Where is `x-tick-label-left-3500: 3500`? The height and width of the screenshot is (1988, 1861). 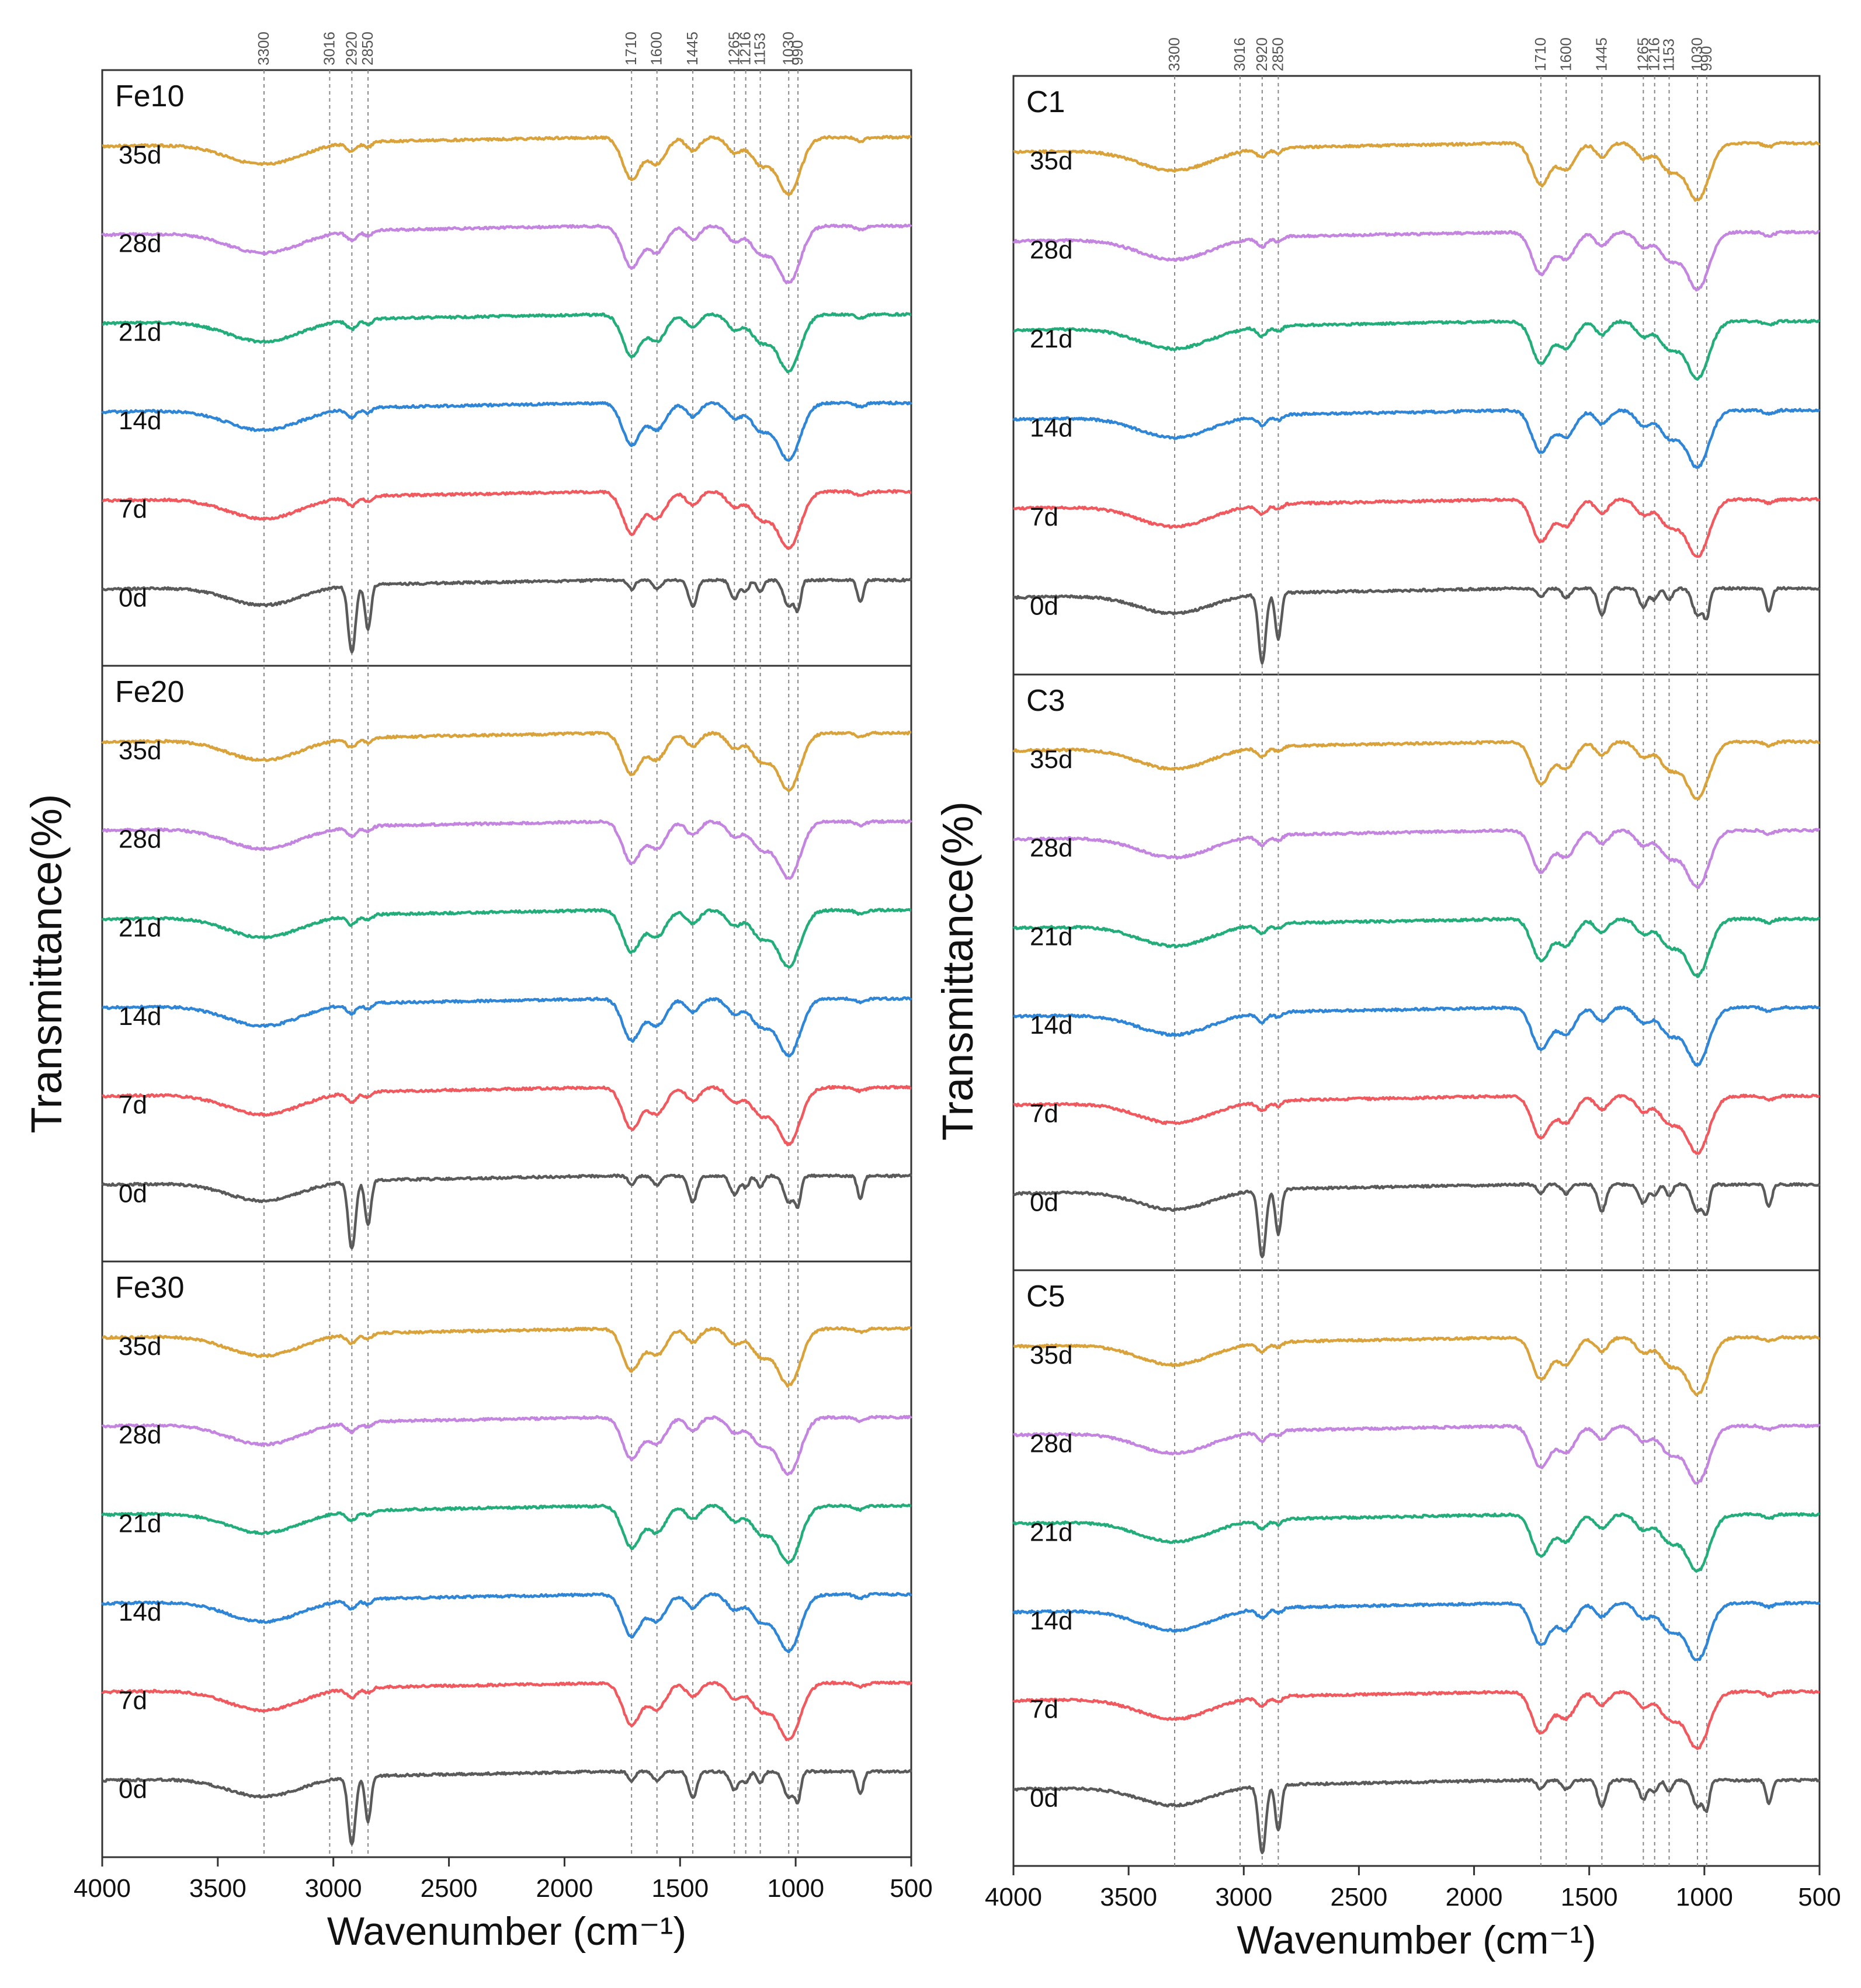
x-tick-label-left-3500: 3500 is located at coordinates (217, 1888).